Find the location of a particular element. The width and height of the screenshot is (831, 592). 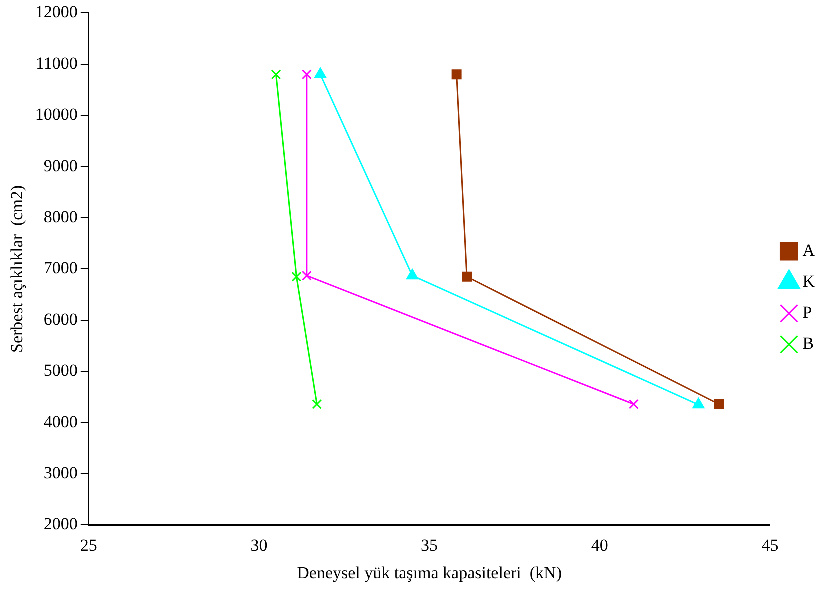

x-axis-title: Deneysel yük taşıma kapasiteleri (kN) is located at coordinates (429, 572).